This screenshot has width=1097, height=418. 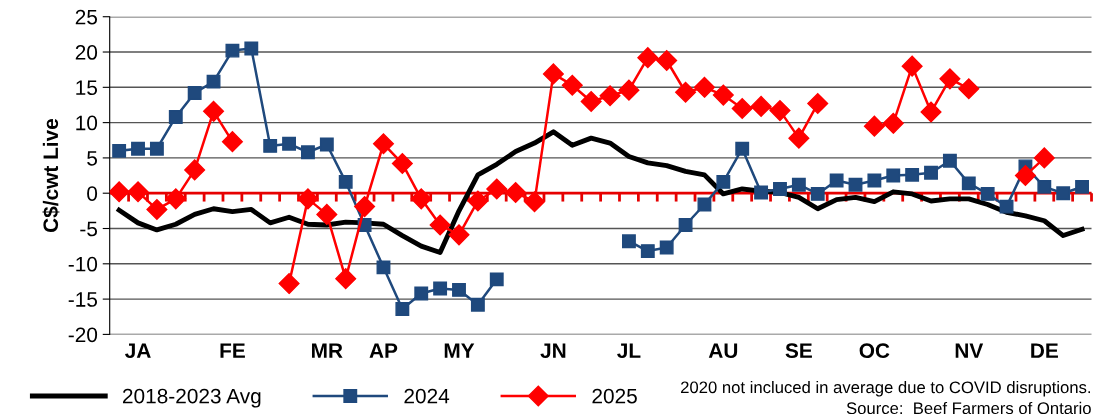 What do you see at coordinates (427, 396) in the screenshot?
I see `legend-label: 2024` at bounding box center [427, 396].